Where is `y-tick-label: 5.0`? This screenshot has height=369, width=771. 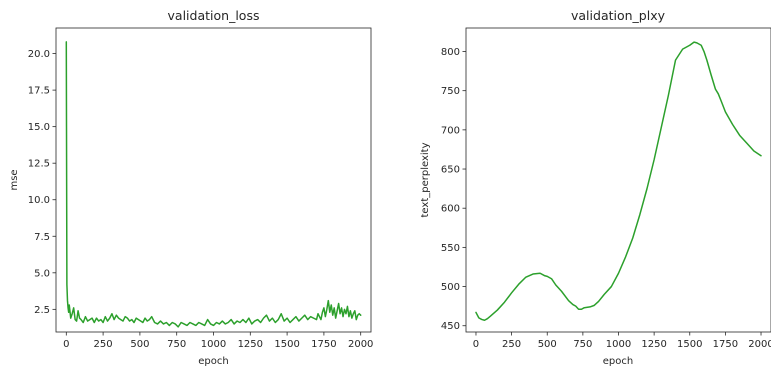
y-tick-label: 5.0 is located at coordinates (42, 273).